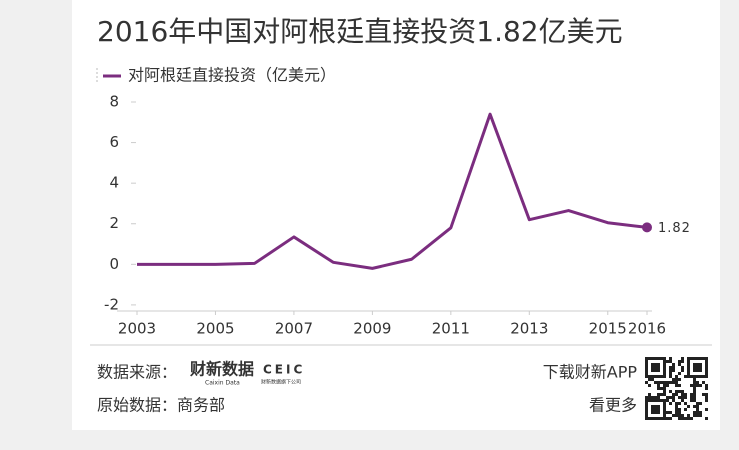 This screenshot has height=450, width=739. I want to click on see-more: 看更多, so click(613, 405).